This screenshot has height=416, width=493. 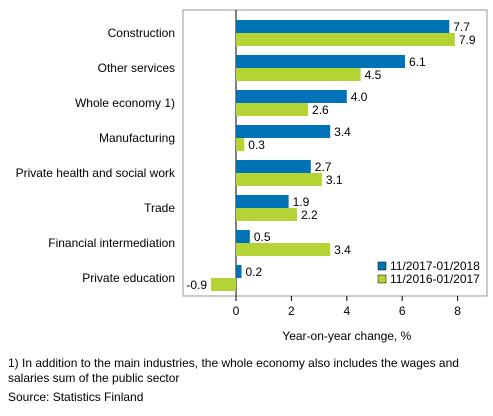 I want to click on category-label: Whole economy 1), so click(x=125, y=103).